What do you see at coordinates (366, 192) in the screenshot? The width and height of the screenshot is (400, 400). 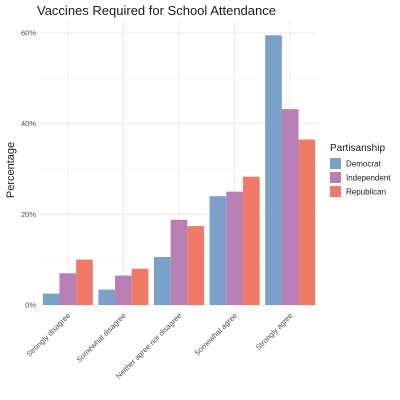 I see `legend-label: Republican` at bounding box center [366, 192].